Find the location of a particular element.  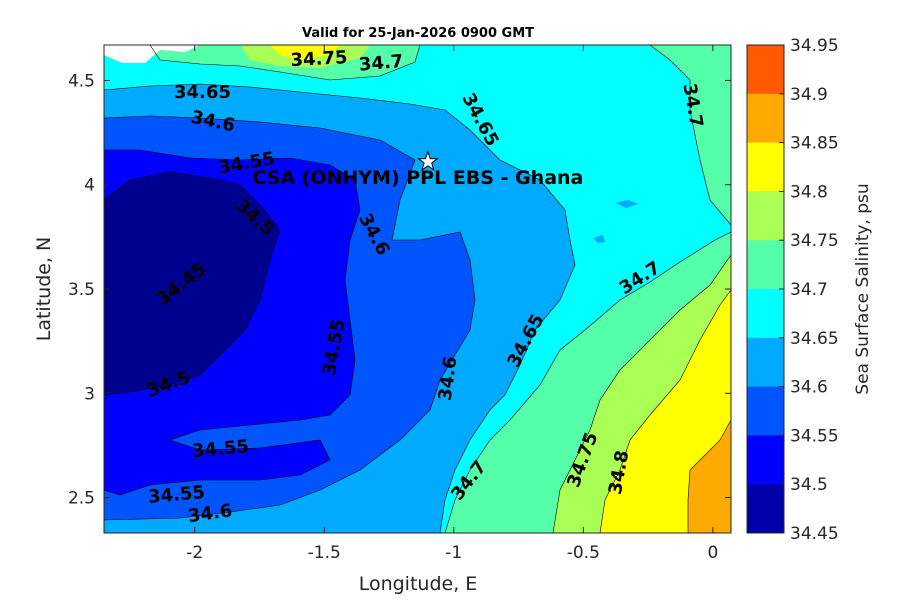

y-axis-title: Latitude, N is located at coordinates (44, 289).